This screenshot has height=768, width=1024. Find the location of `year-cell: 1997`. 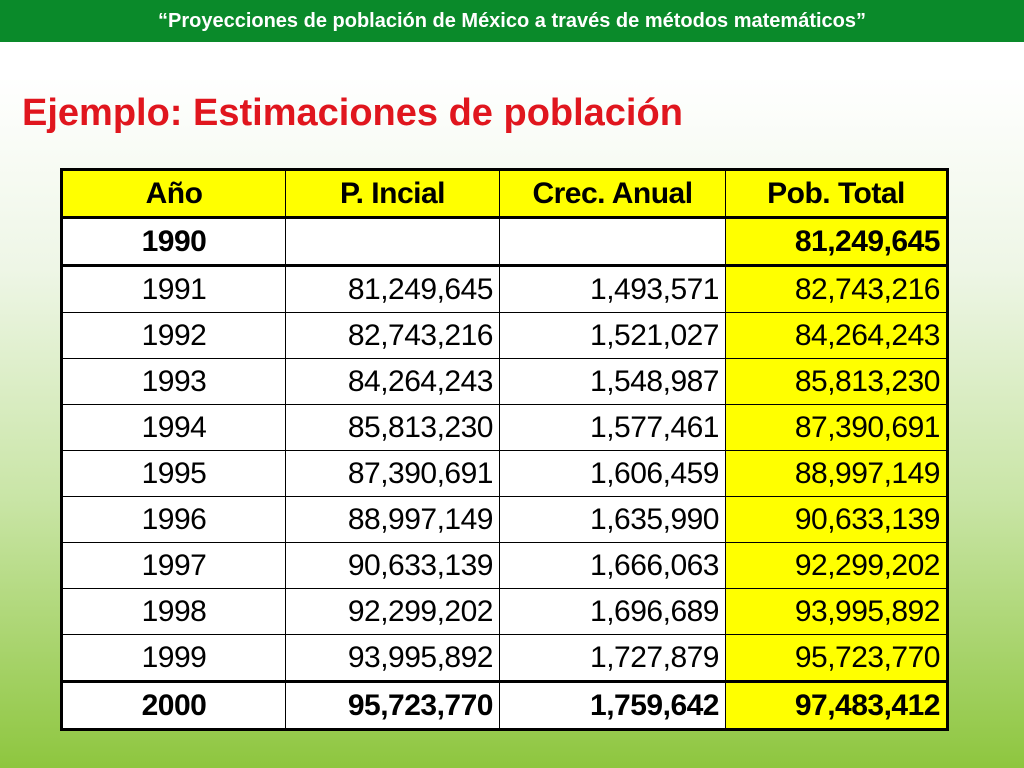

year-cell: 1997 is located at coordinates (173, 565).